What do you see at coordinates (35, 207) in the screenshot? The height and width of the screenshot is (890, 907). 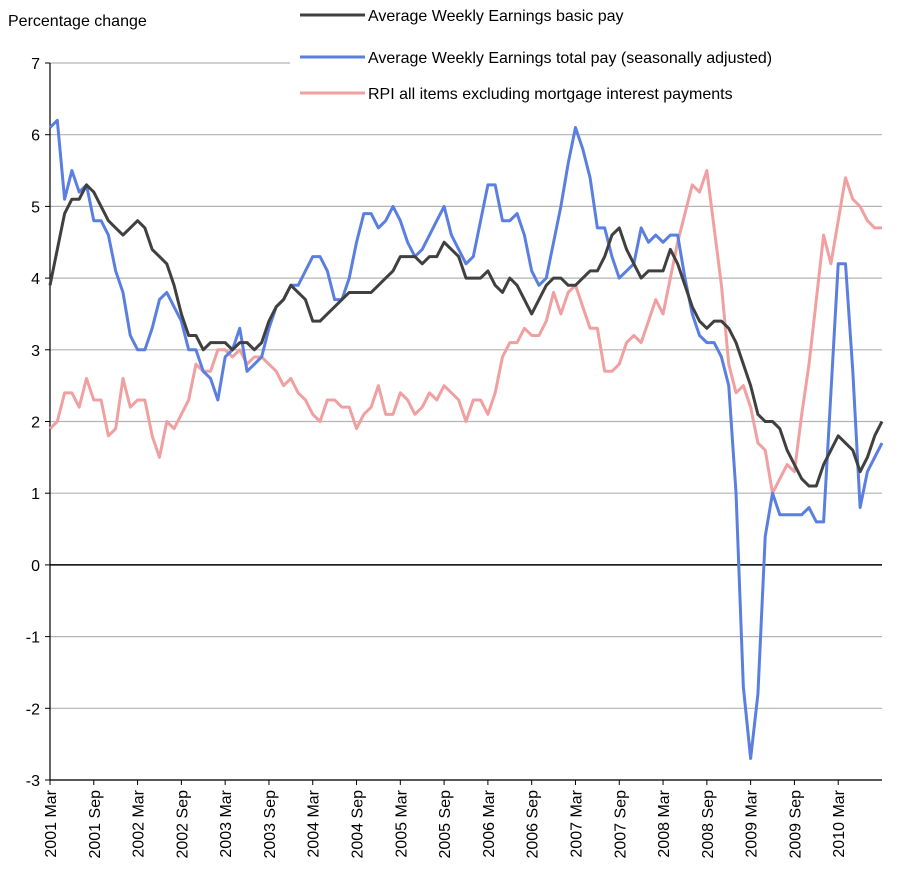 I see `y-tick-label: 5` at bounding box center [35, 207].